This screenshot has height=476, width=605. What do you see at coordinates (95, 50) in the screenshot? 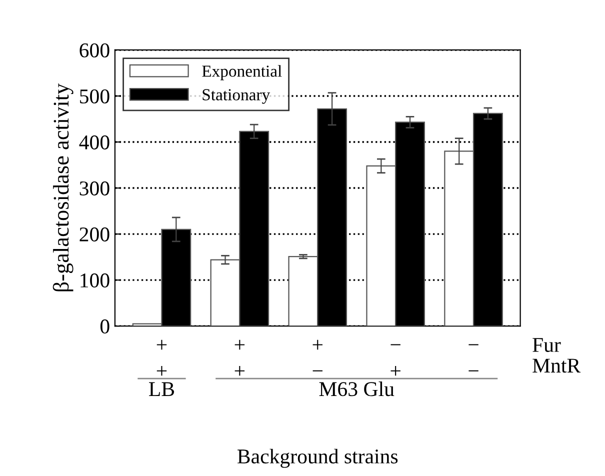
I see `y-tick-label: 600` at bounding box center [95, 50].